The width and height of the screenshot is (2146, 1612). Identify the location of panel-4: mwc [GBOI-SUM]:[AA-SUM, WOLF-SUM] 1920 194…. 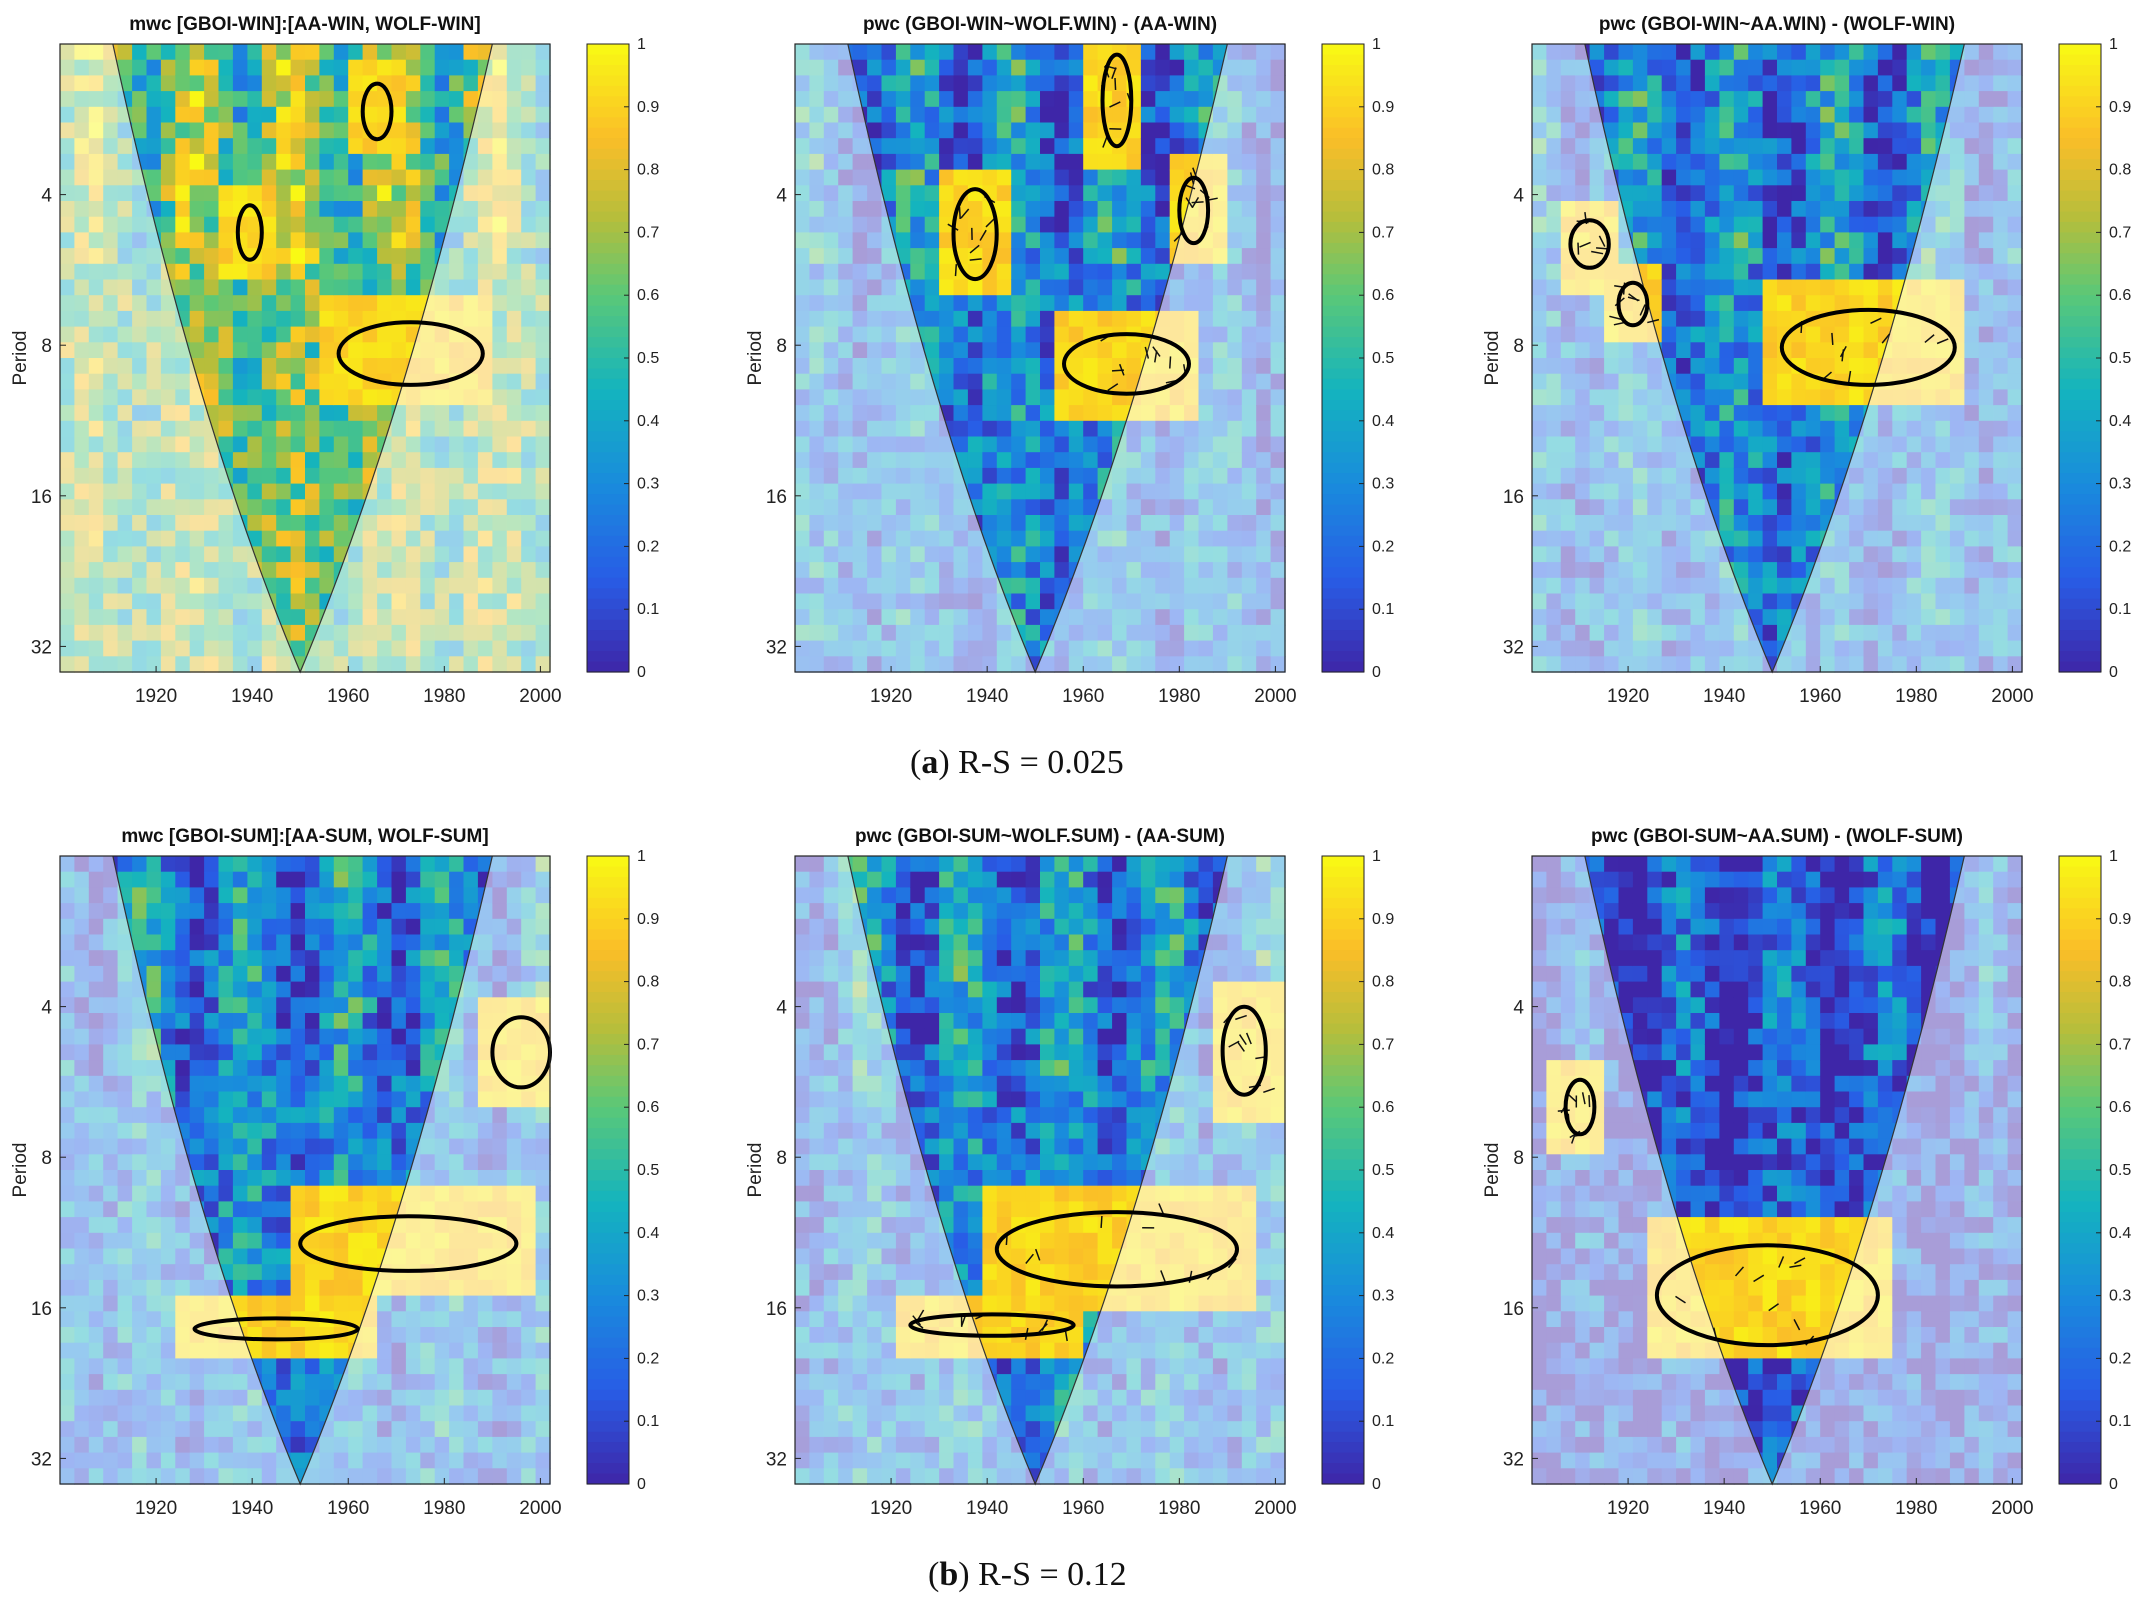
(360, 1172).